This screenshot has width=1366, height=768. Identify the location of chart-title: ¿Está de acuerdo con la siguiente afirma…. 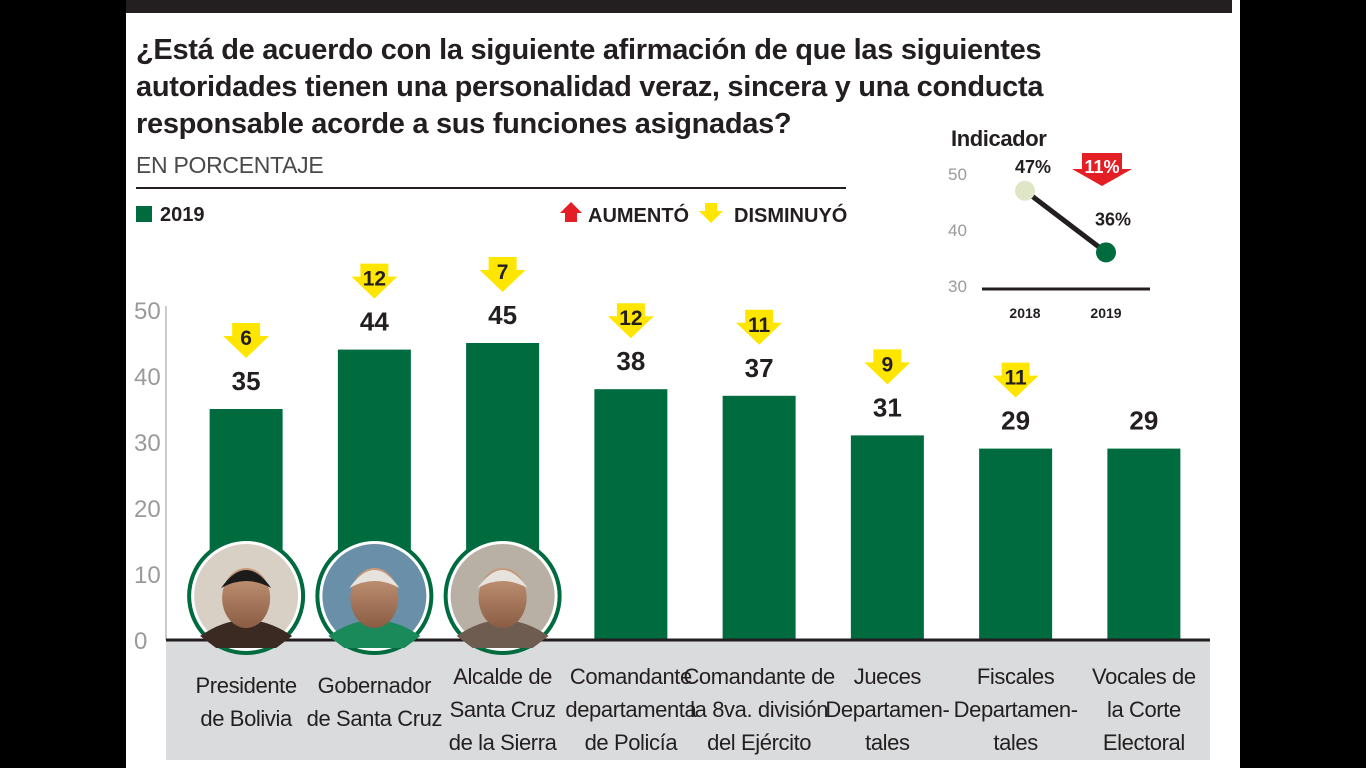
(590, 87).